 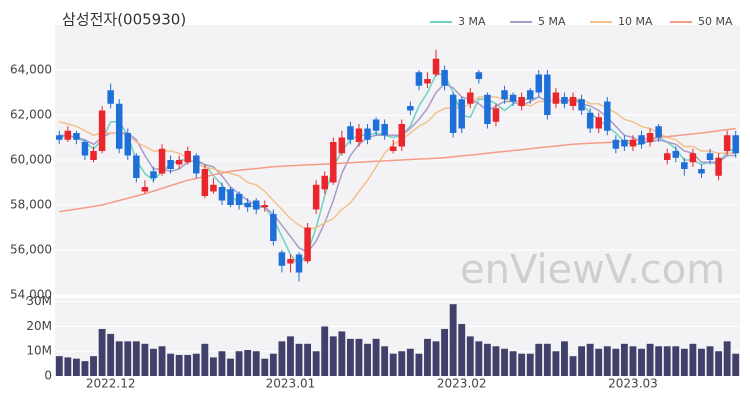 What do you see at coordinates (31, 160) in the screenshot?
I see `y-tick-label: 60,000` at bounding box center [31, 160].